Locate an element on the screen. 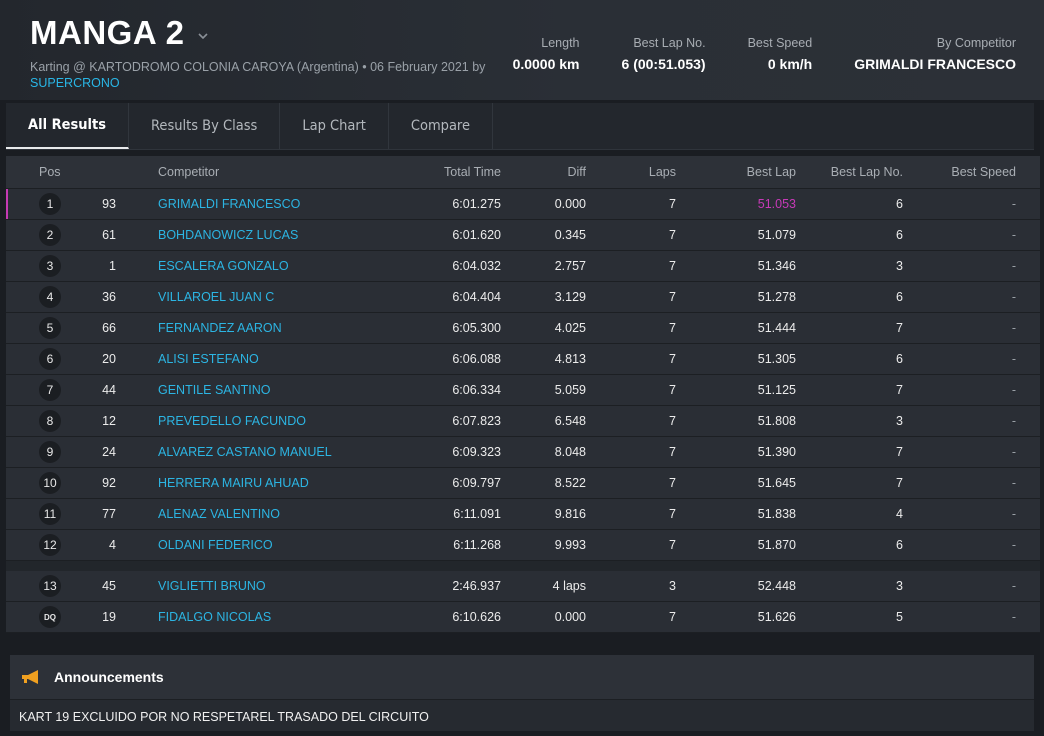 The height and width of the screenshot is (736, 1044). stat-value: GRIMALDI FRANCESCO is located at coordinates (935, 64).